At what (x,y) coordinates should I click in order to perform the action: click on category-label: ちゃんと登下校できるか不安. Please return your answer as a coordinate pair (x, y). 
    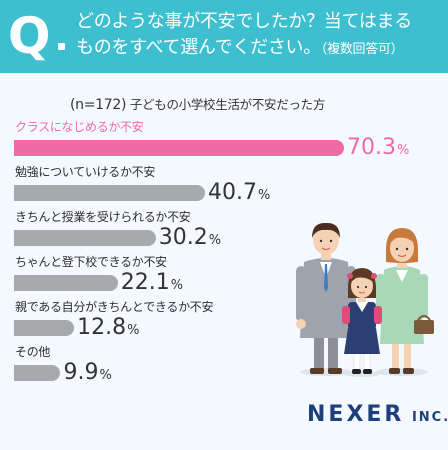
    Looking at the image, I should click on (91, 262).